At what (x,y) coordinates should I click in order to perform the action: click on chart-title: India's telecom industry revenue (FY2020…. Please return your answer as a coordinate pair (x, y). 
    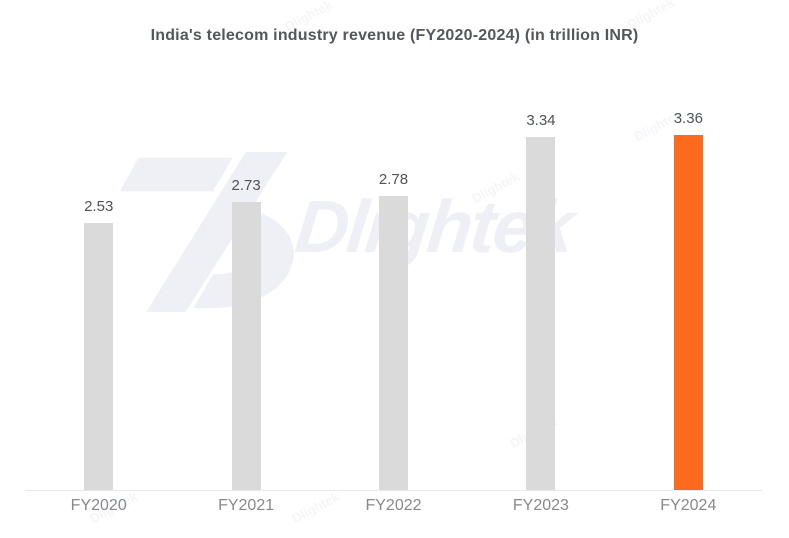
    Looking at the image, I should click on (394, 35).